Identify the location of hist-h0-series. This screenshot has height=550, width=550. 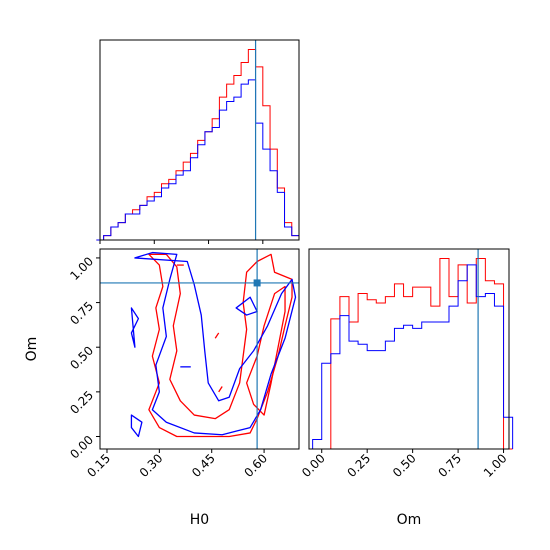
(198, 145).